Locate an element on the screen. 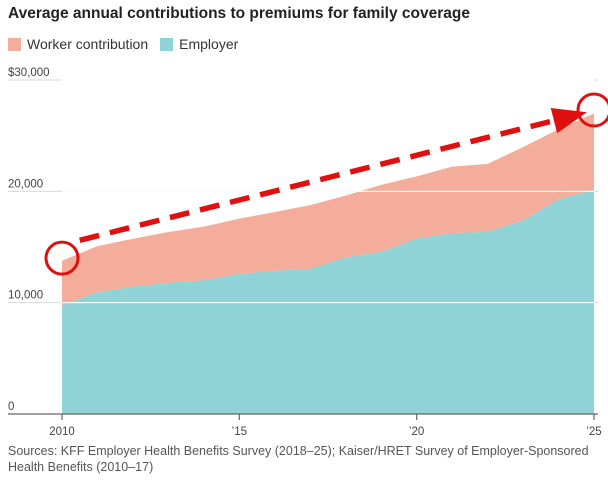 The width and height of the screenshot is (608, 482). x-ticks: 2010 ’15 ’20 ’25 is located at coordinates (325, 426).